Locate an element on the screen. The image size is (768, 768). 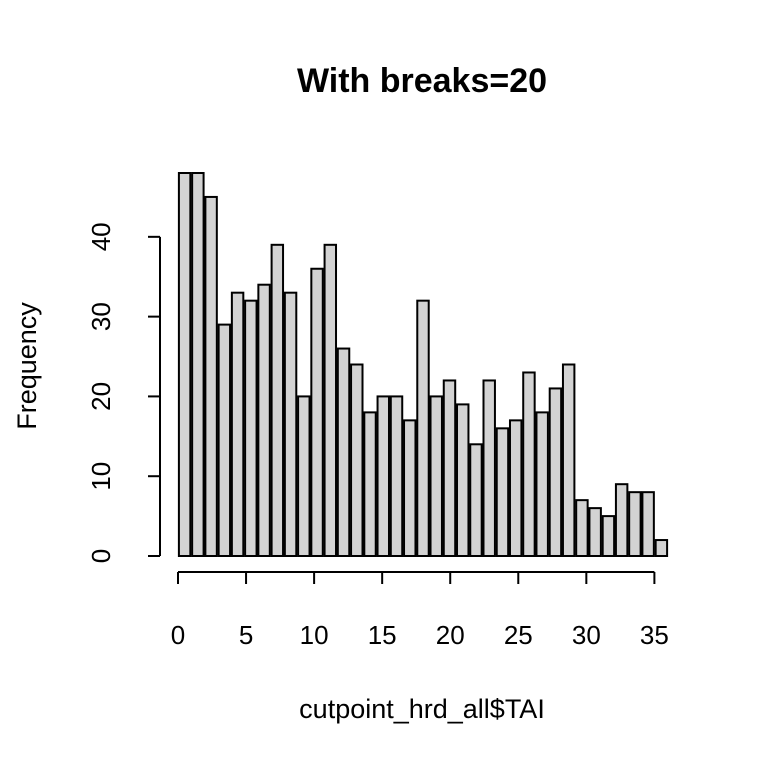
y-axis: 0 10 20 30 40 is located at coordinates (123, 392).